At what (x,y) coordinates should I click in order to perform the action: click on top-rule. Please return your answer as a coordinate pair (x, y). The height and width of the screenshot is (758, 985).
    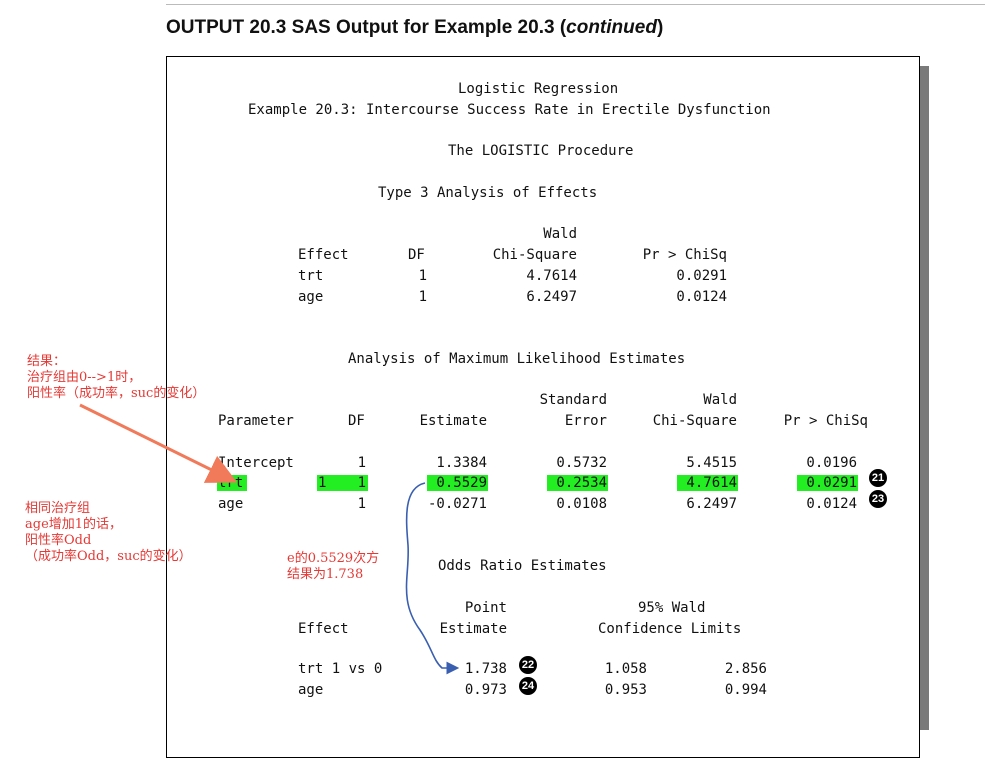
    Looking at the image, I should click on (575, 4).